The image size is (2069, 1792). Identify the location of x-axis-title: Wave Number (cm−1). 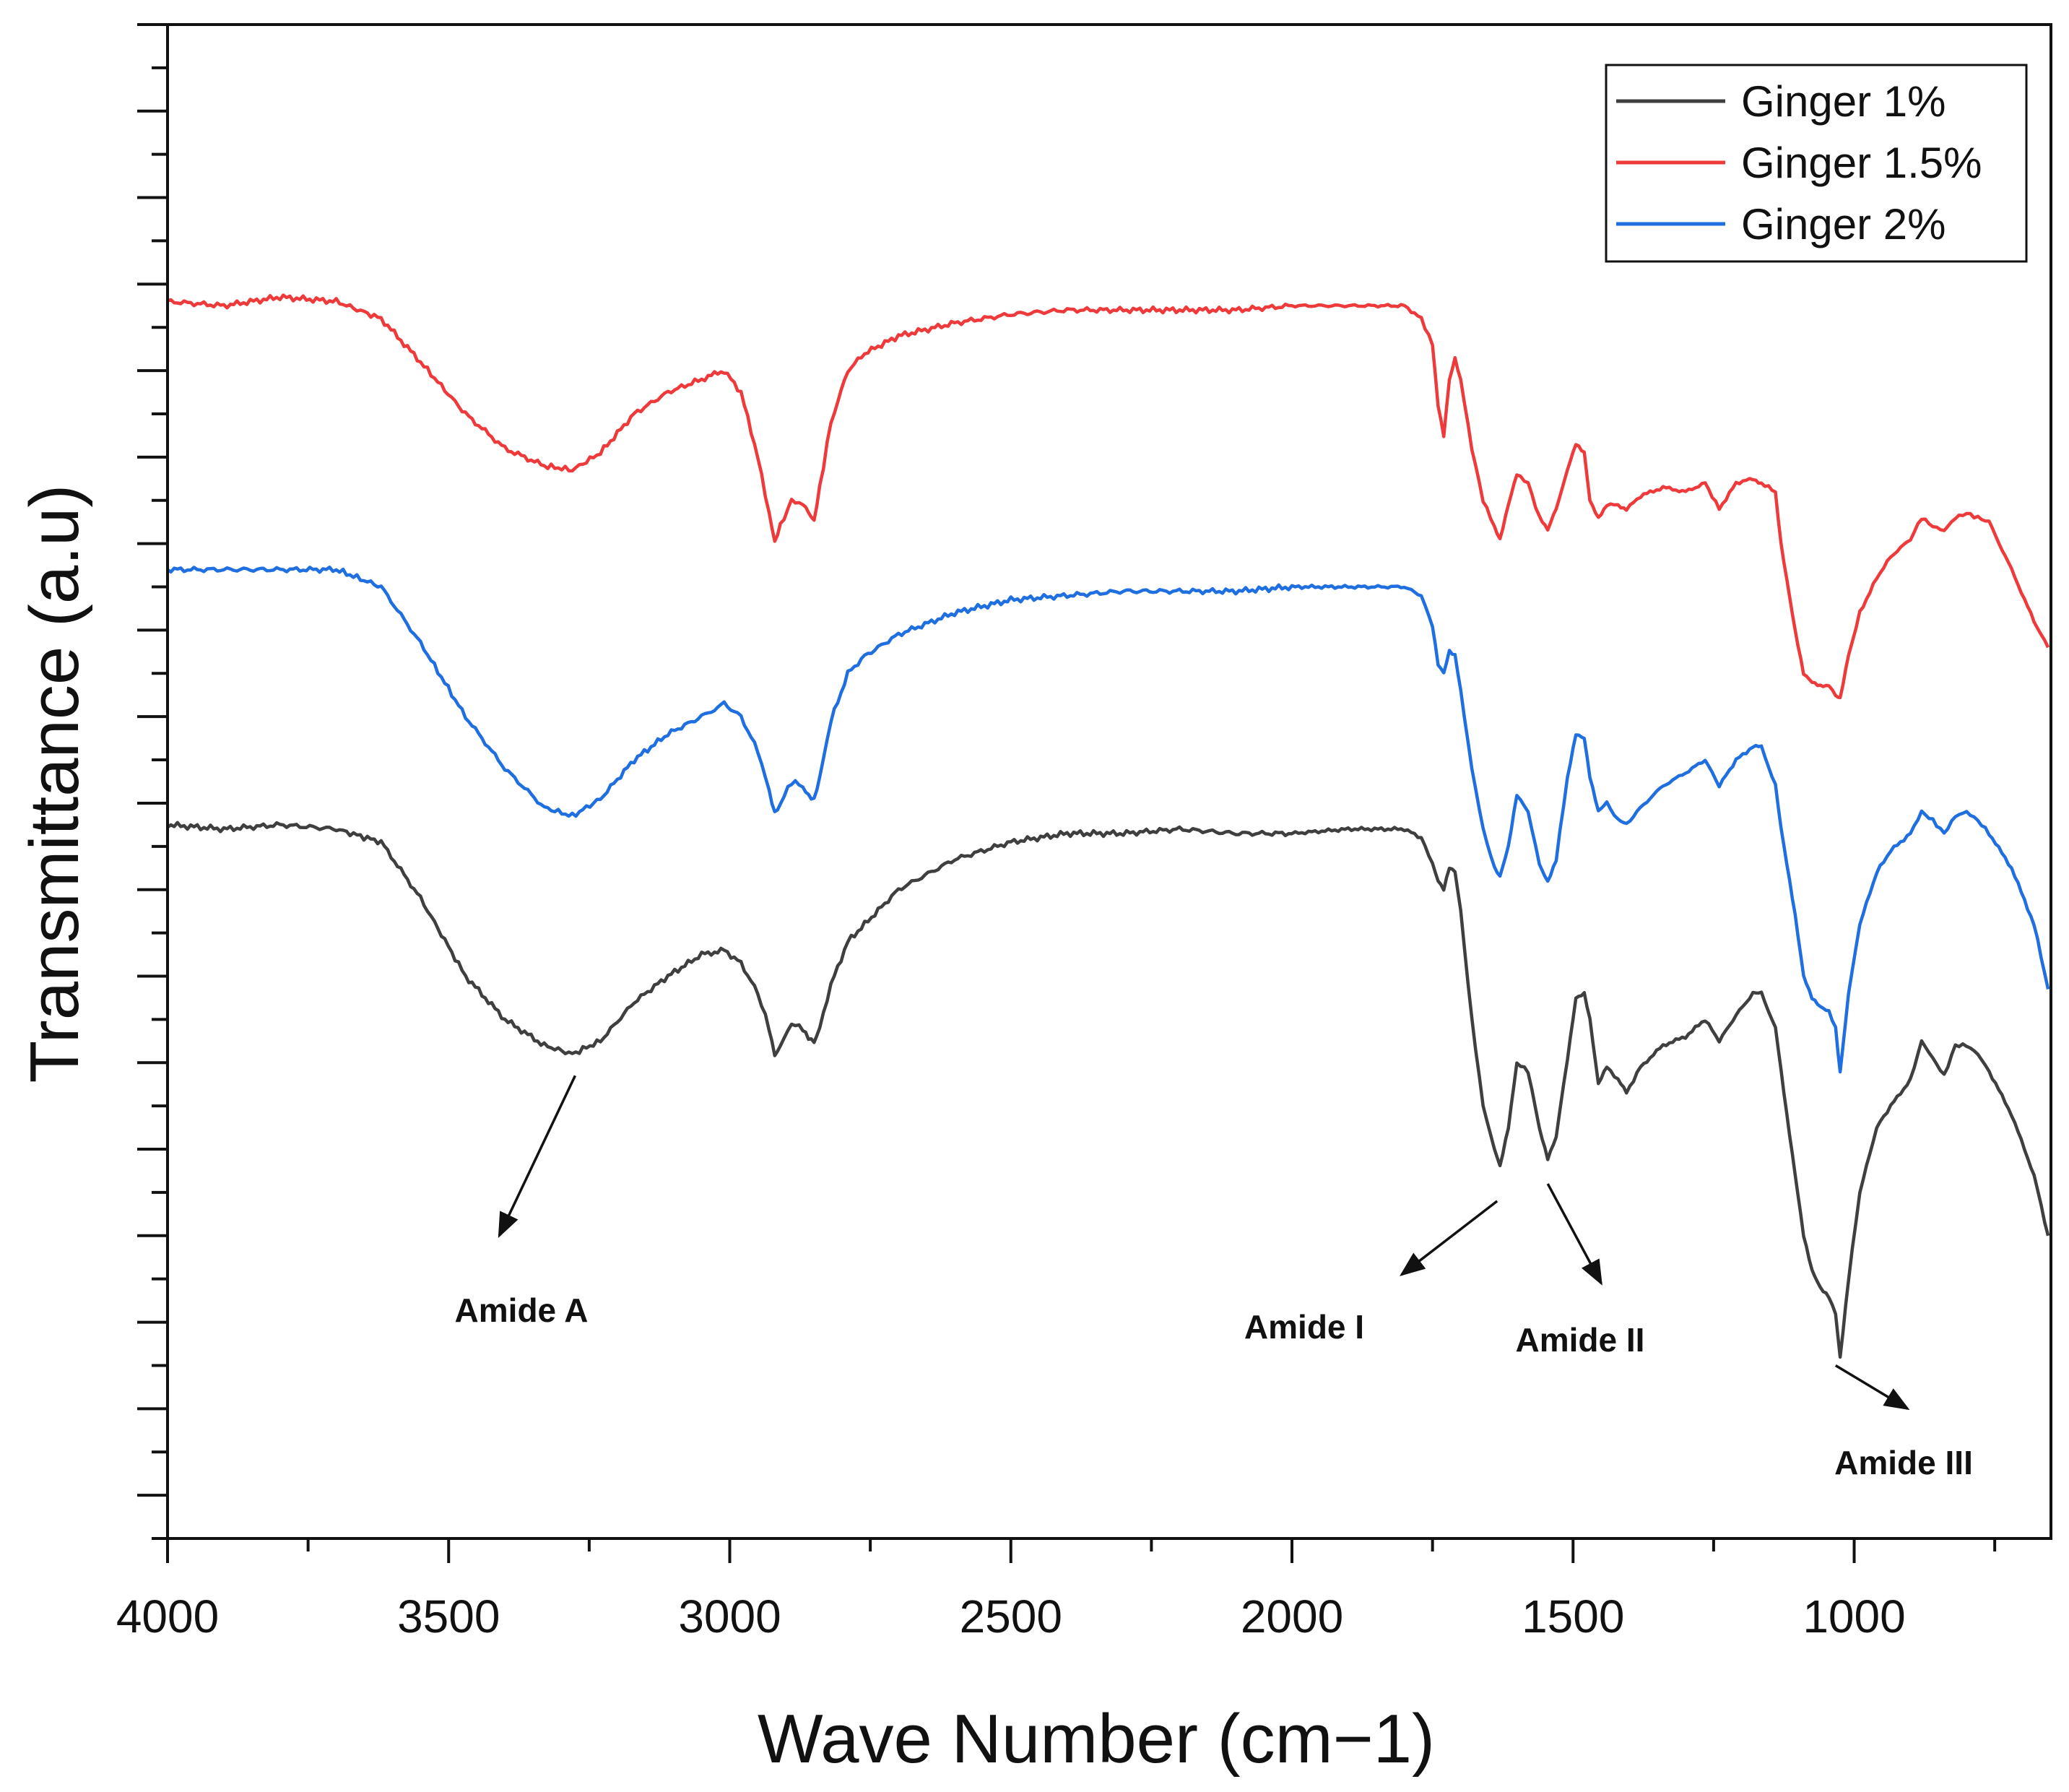
(1097, 1739).